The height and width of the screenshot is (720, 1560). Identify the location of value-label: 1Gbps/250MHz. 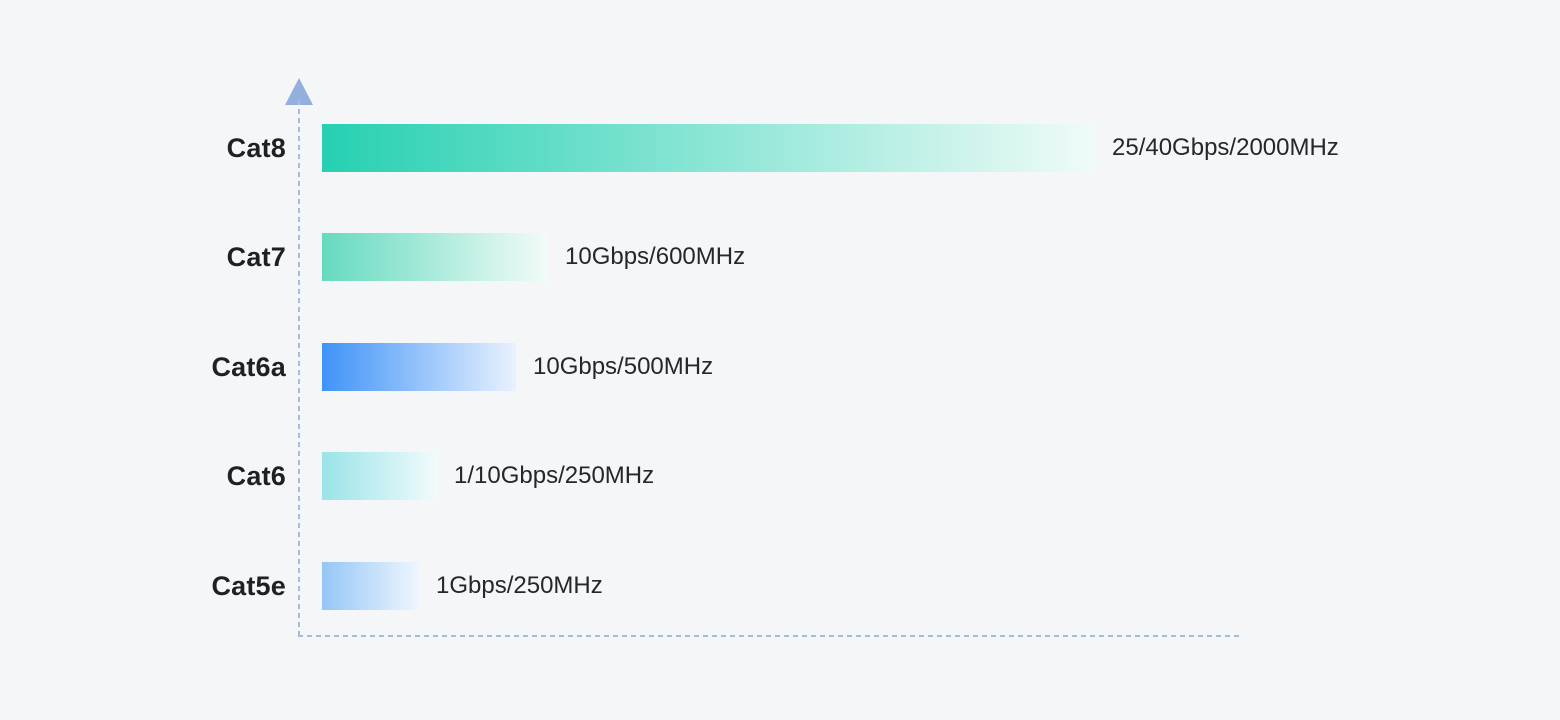
(519, 585).